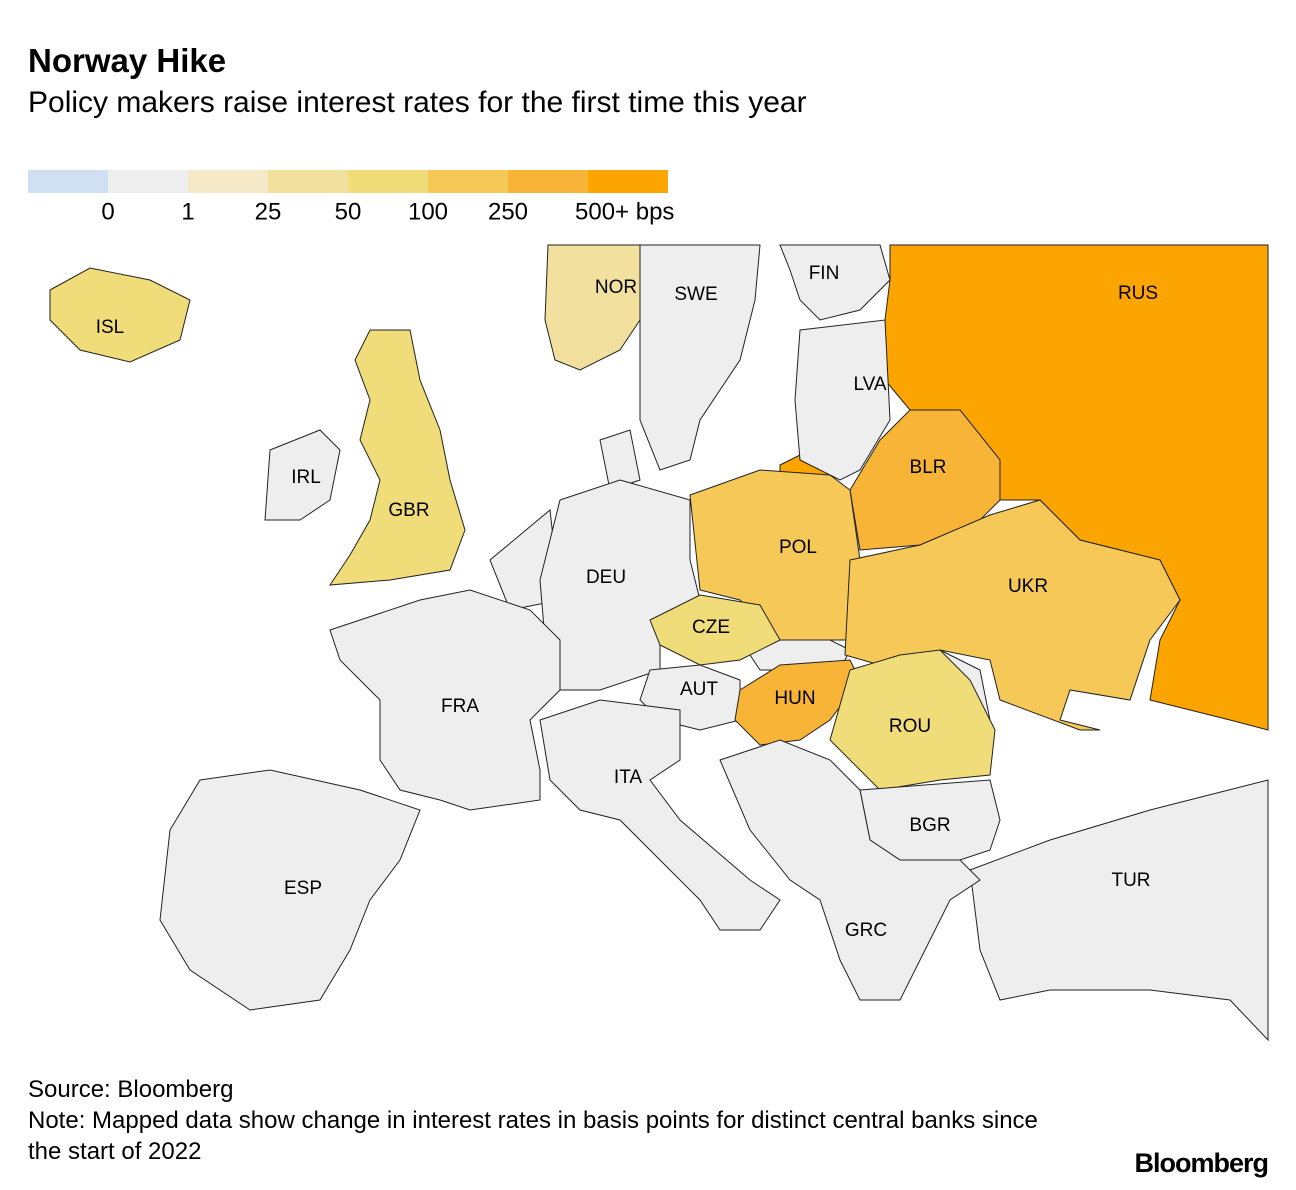  I want to click on country-label: HUN, so click(794, 698).